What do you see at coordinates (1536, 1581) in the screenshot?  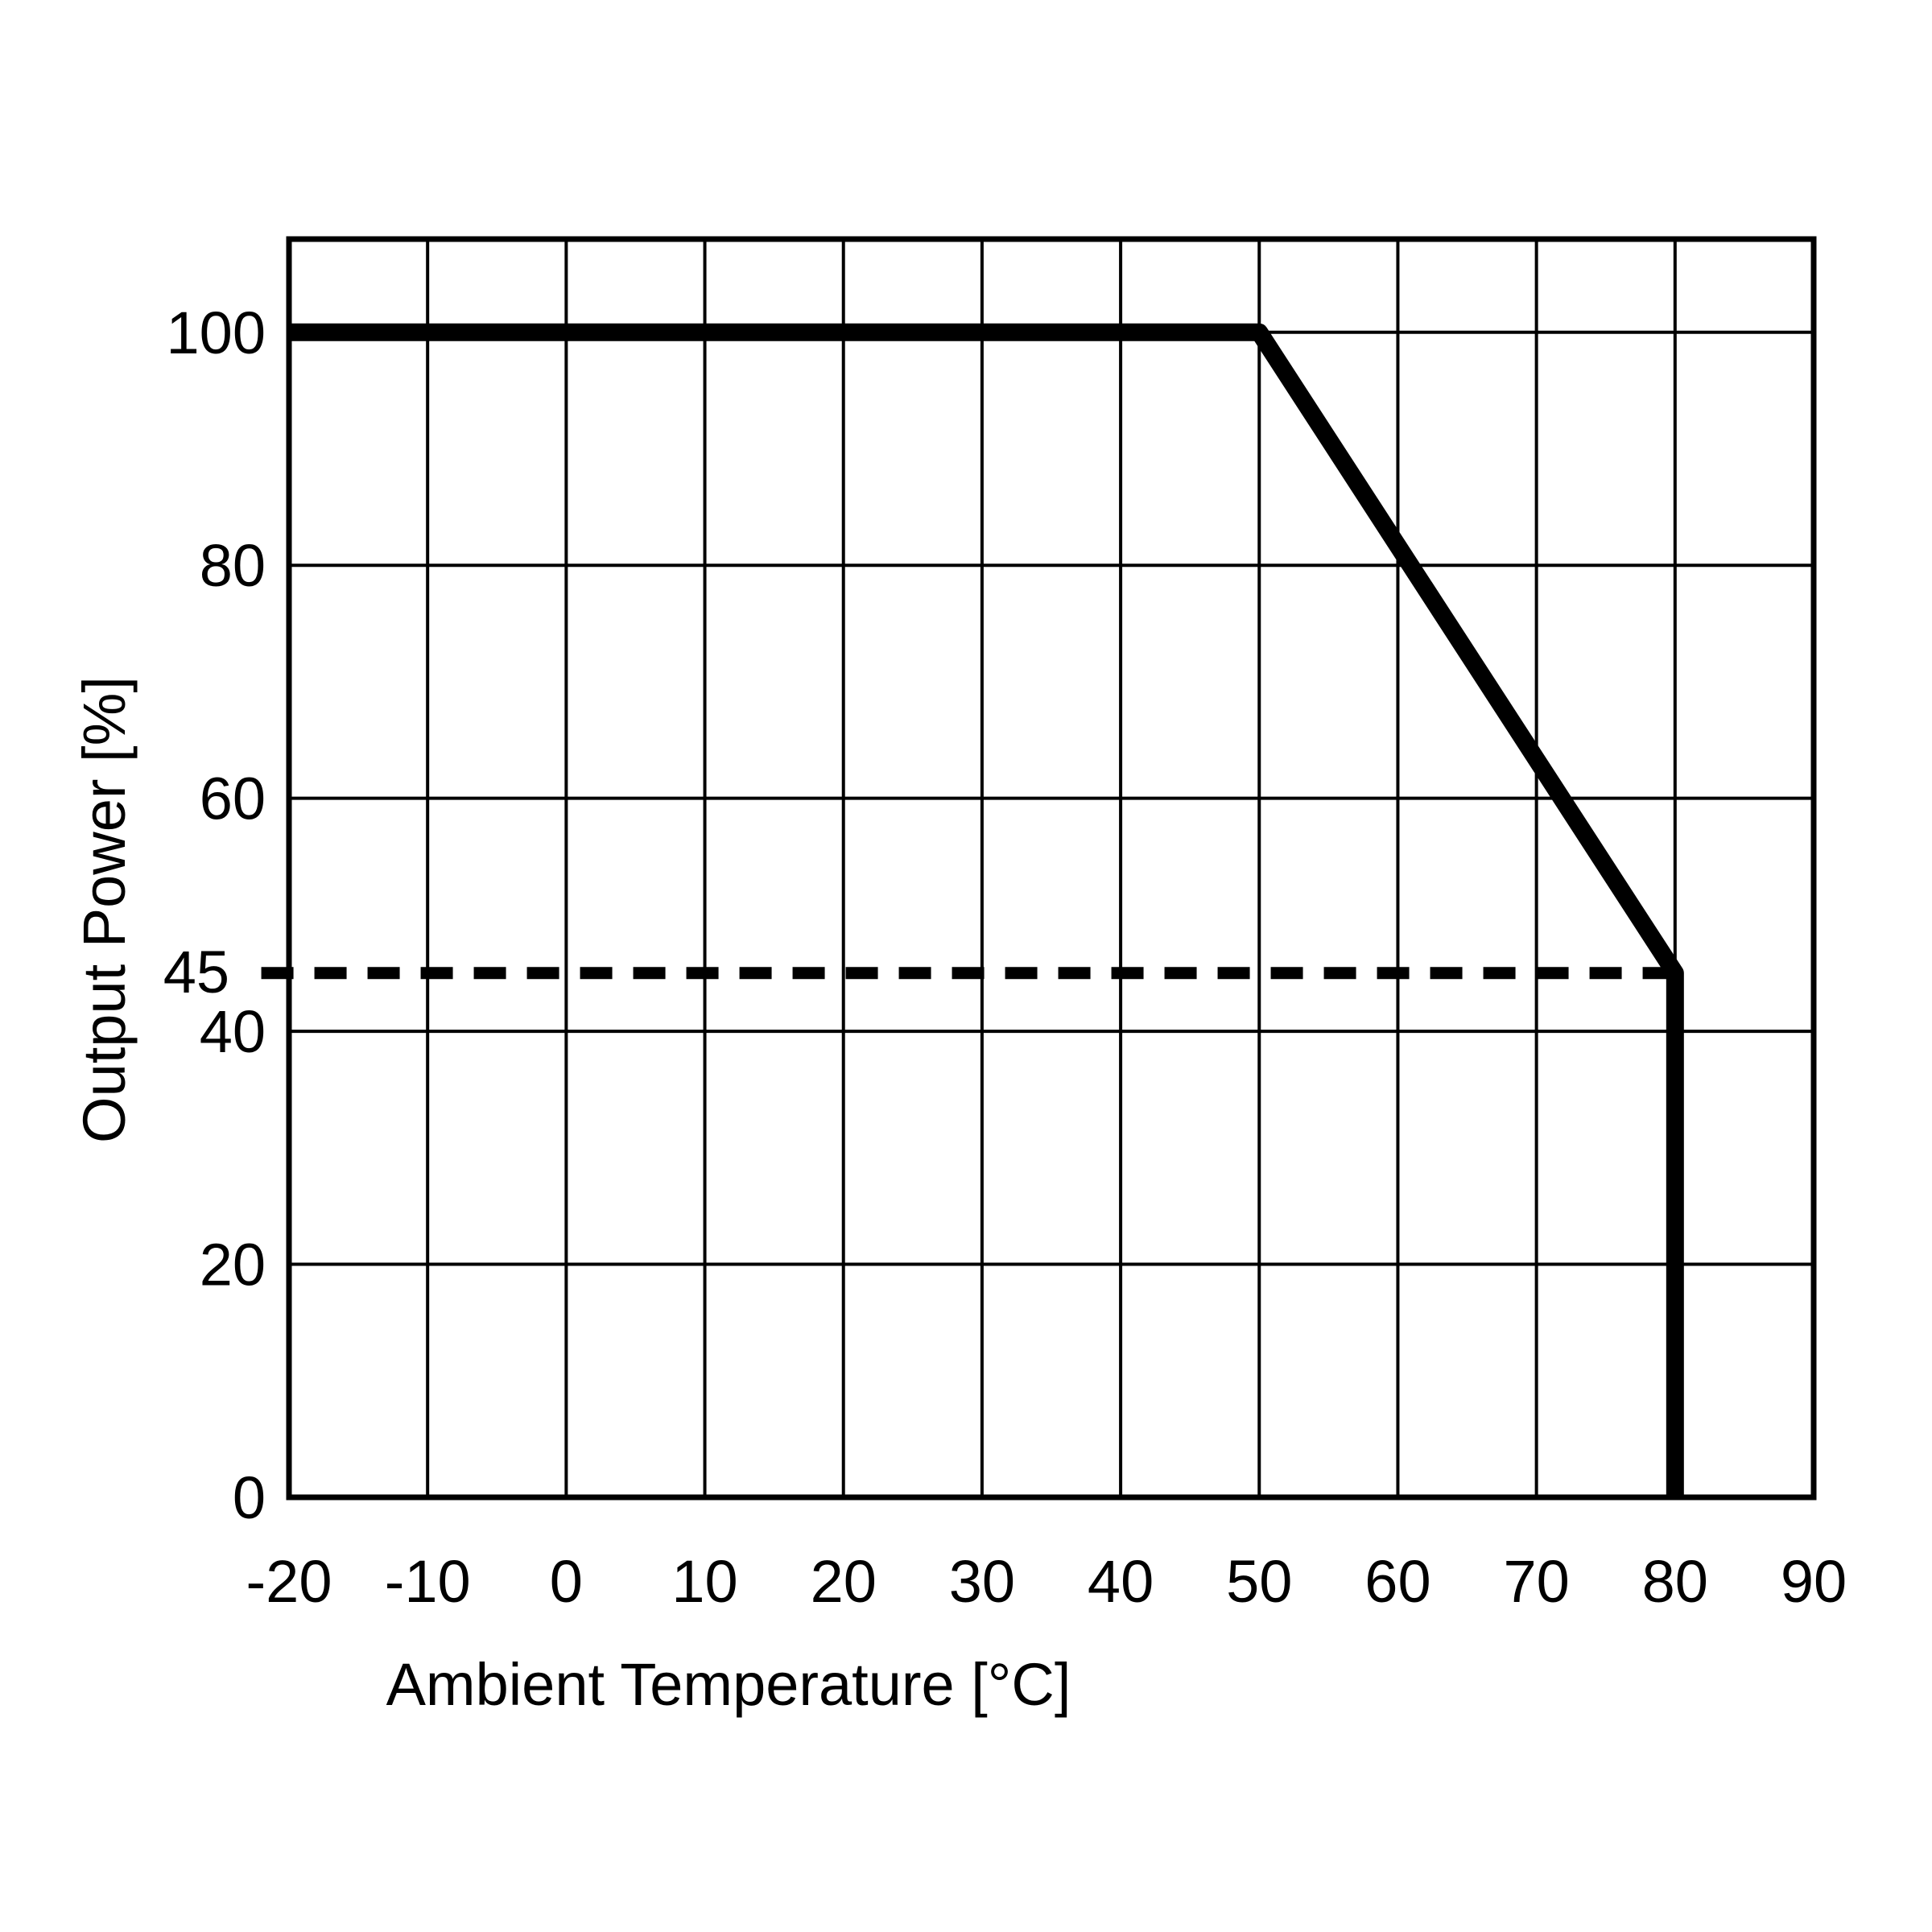 I see `x-tick-label: 70` at bounding box center [1536, 1581].